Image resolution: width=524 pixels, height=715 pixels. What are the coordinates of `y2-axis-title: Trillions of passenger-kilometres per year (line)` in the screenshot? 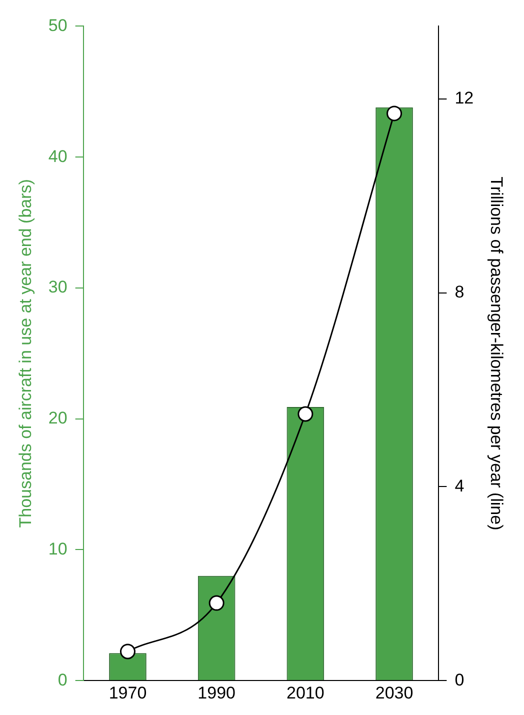 It's located at (496, 353).